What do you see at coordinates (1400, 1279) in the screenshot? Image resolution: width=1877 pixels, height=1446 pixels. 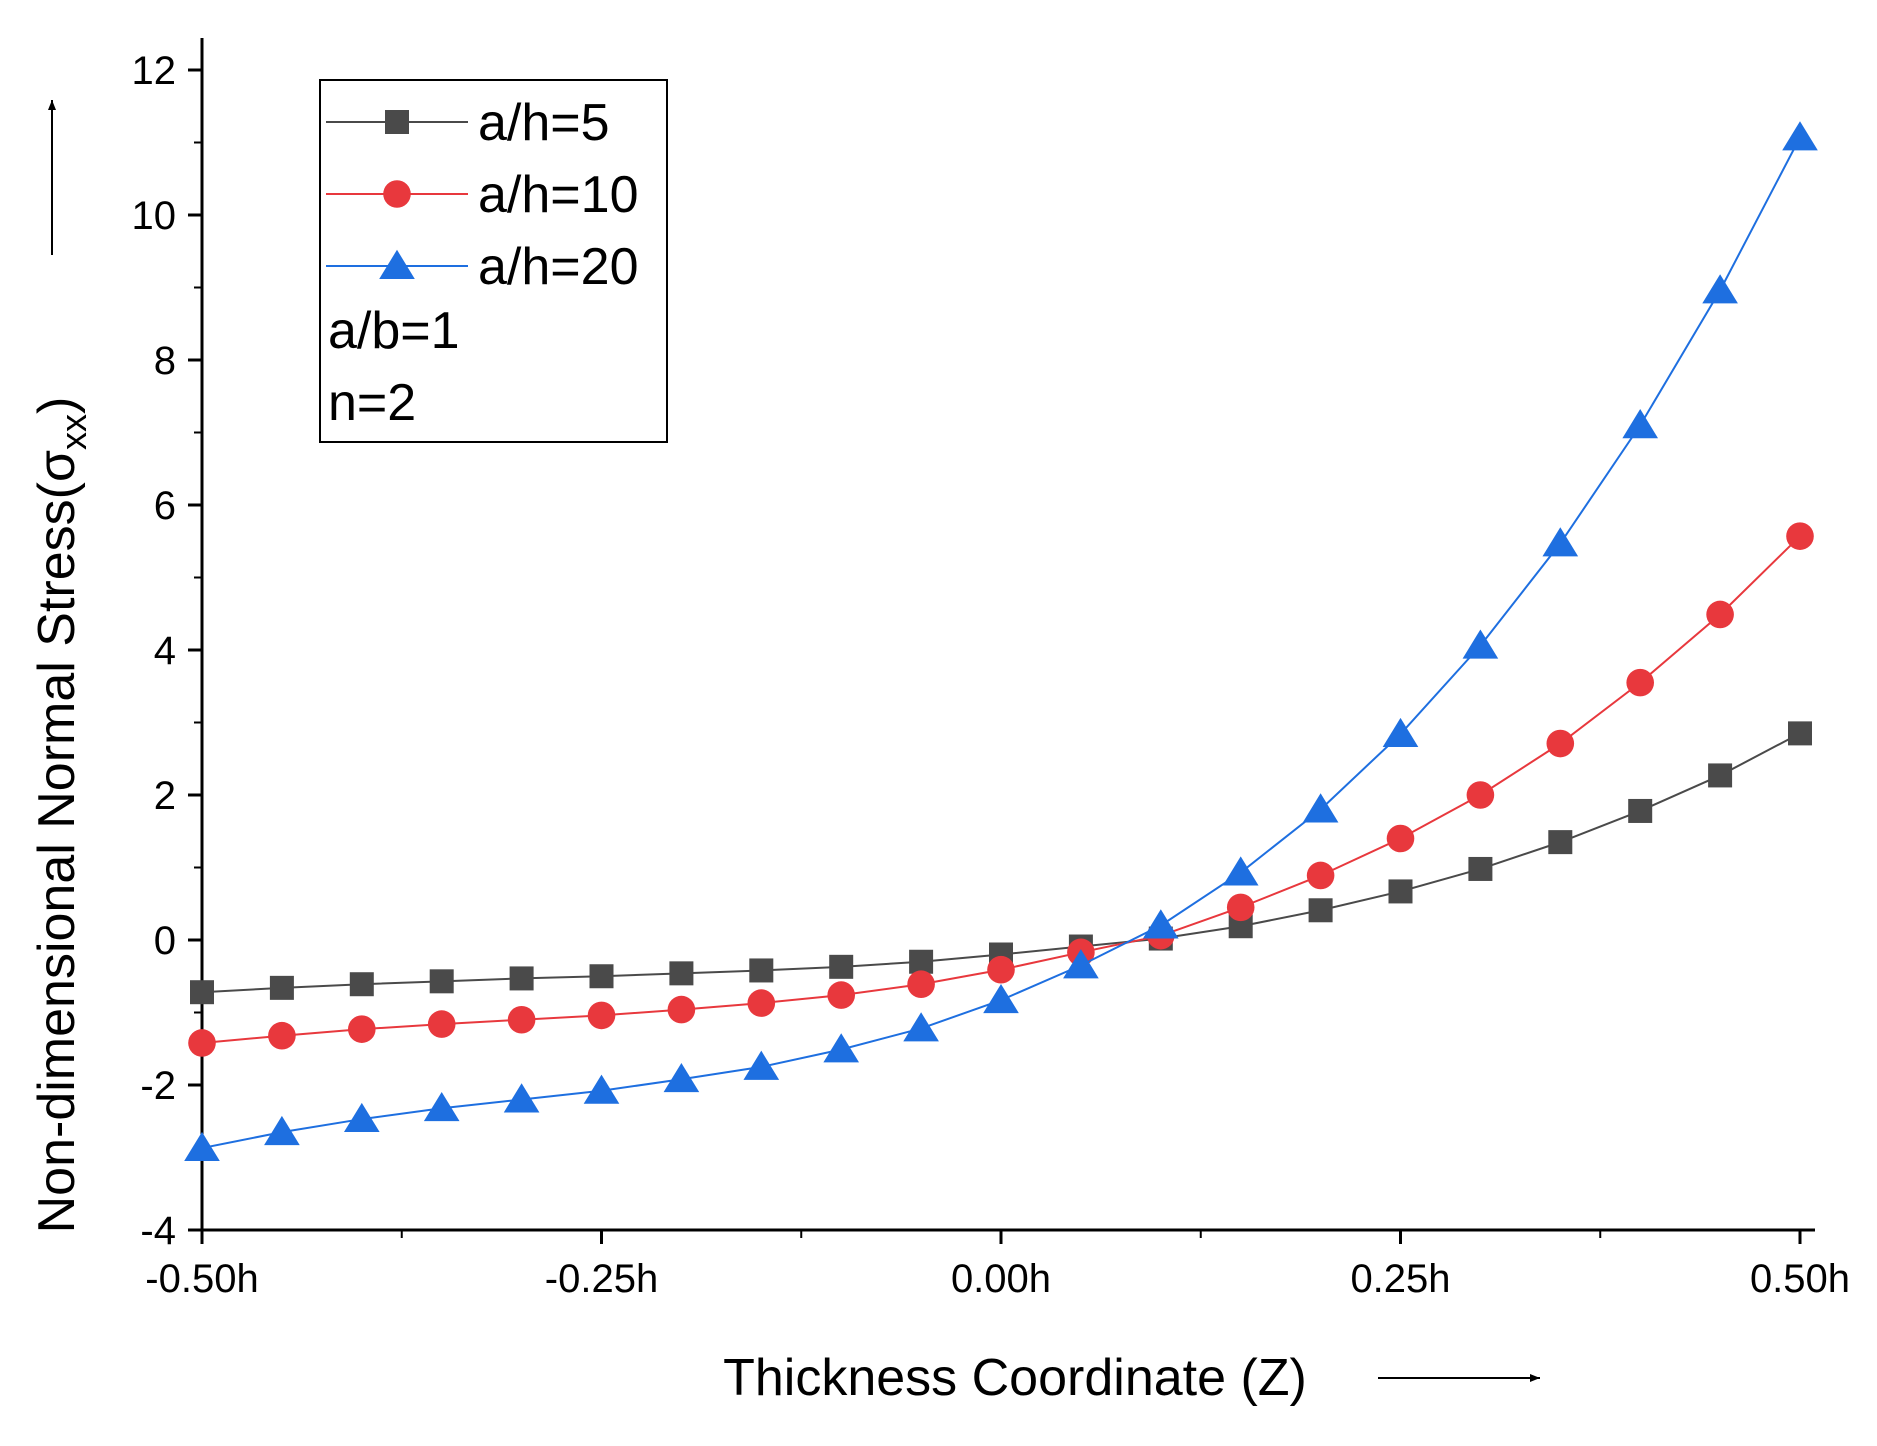 I see `x-tick-label: 0.25h` at bounding box center [1400, 1279].